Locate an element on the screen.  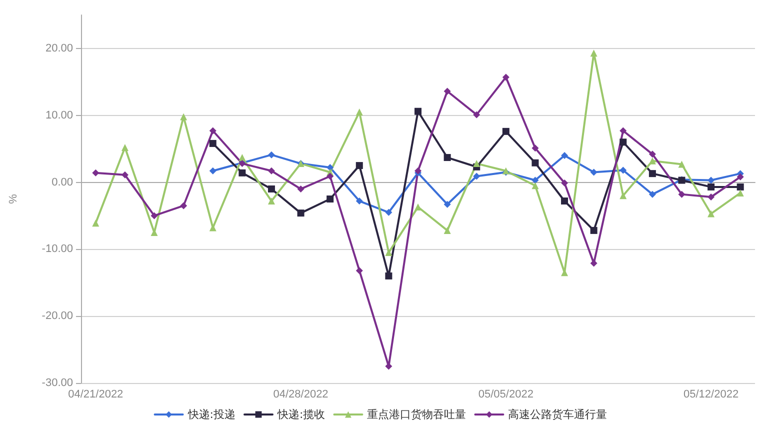
y-tick-label: 20.00 is located at coordinates (59, 48).